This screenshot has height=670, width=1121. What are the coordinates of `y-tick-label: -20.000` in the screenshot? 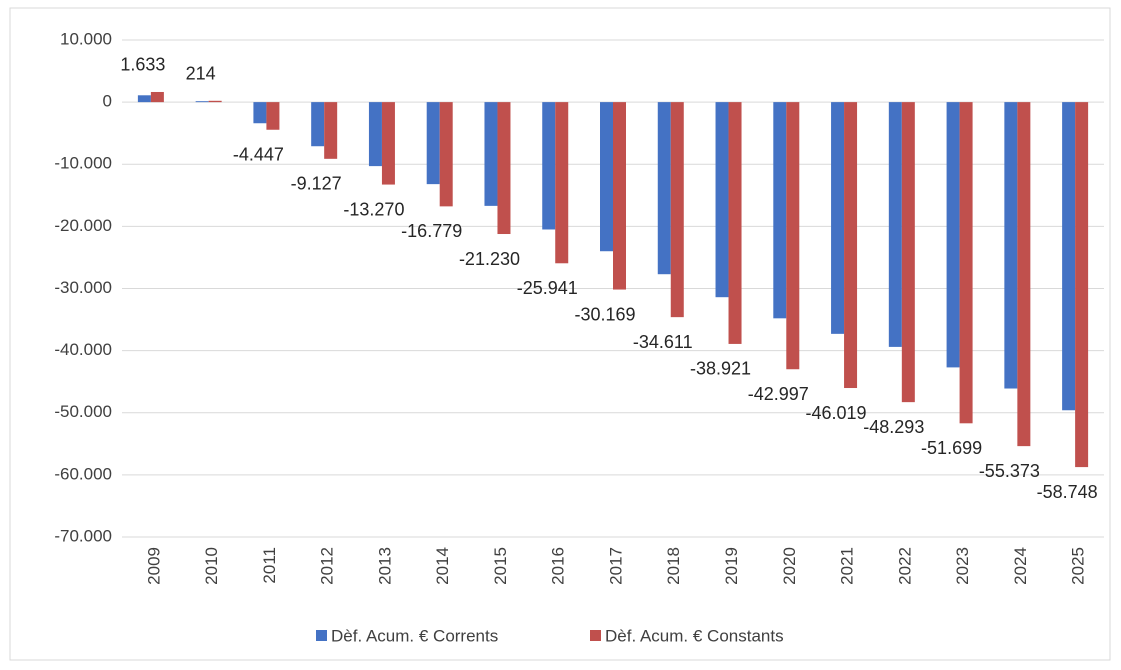 It's located at (83, 225).